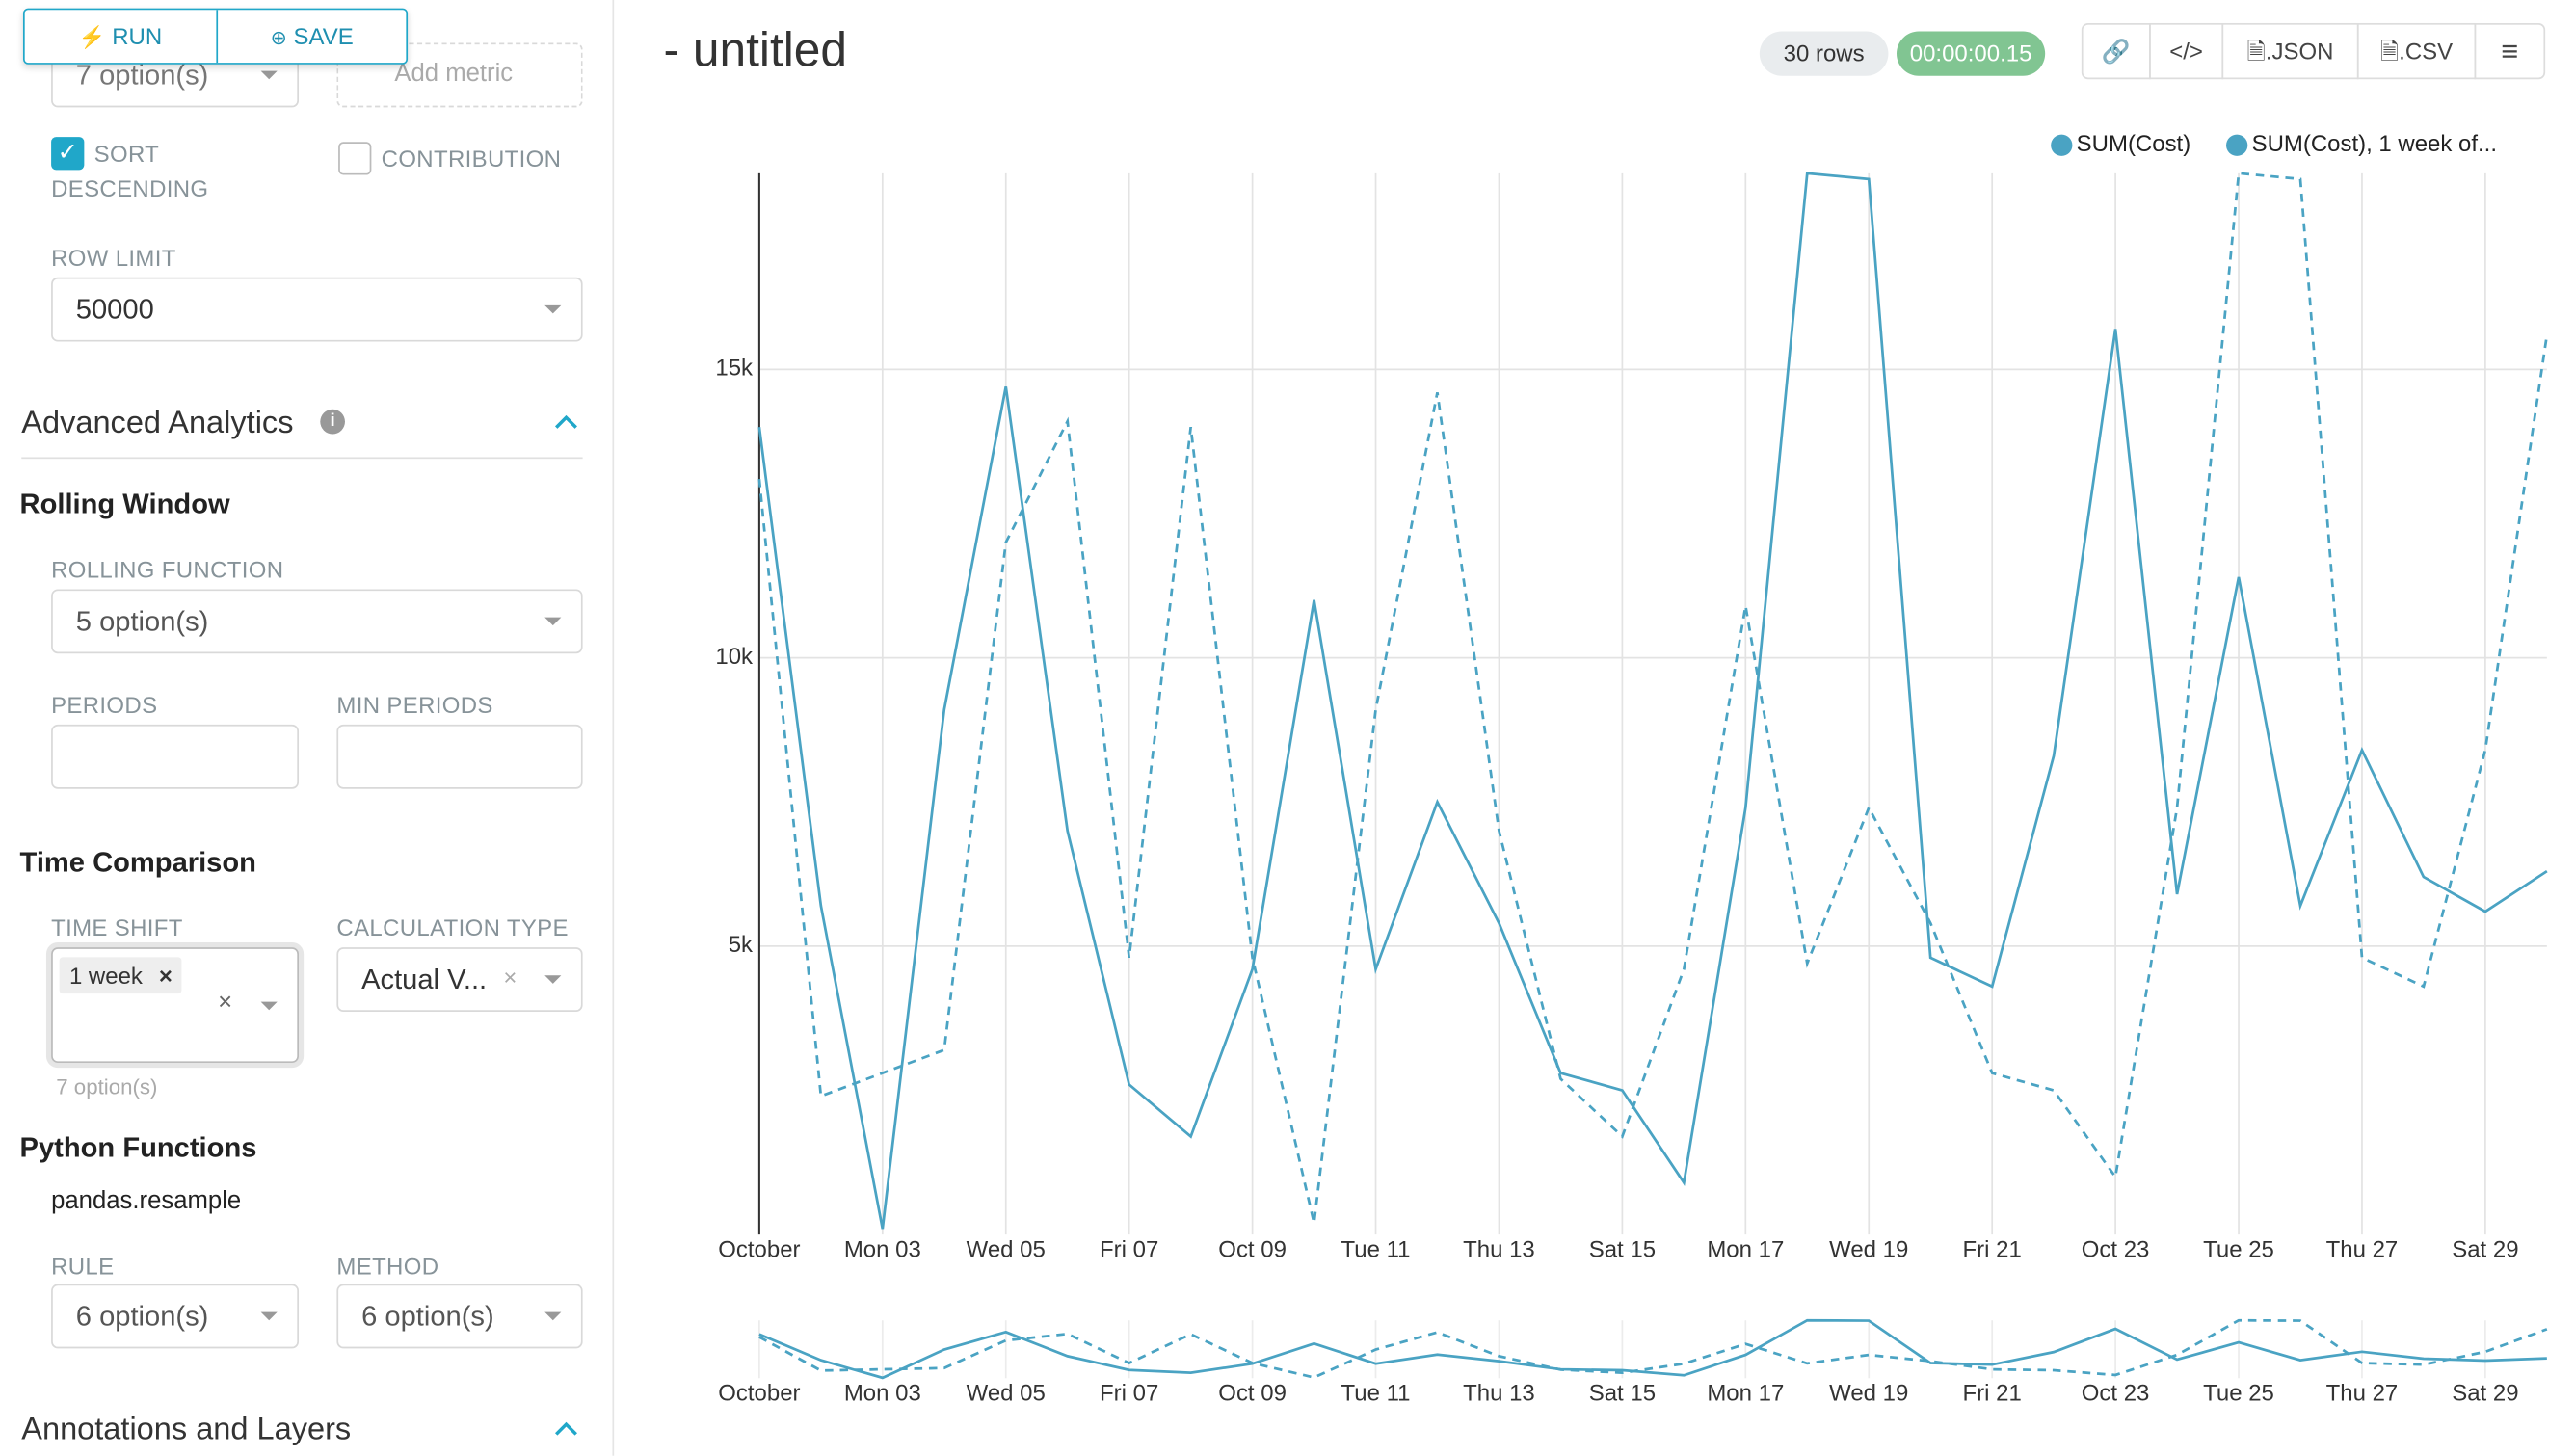 Image resolution: width=2575 pixels, height=1456 pixels. Describe the element at coordinates (459, 756) in the screenshot. I see `min-periods-input` at that location.